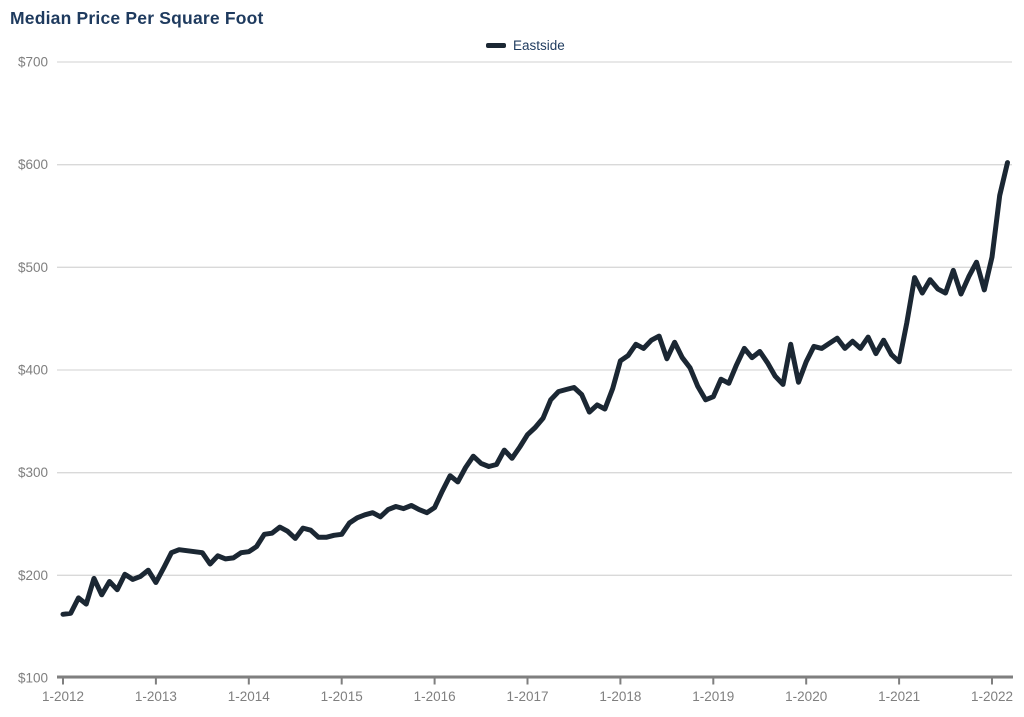 This screenshot has height=717, width=1024. Describe the element at coordinates (33, 678) in the screenshot. I see `y-axis-label: $100` at that location.